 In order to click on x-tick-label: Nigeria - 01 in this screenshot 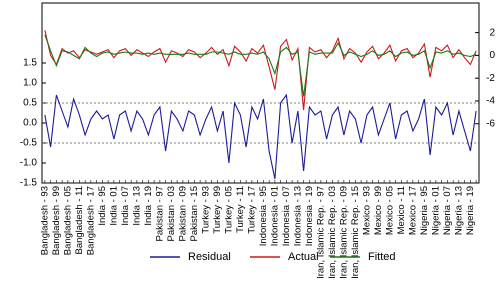, I will do `click(435, 210)`.